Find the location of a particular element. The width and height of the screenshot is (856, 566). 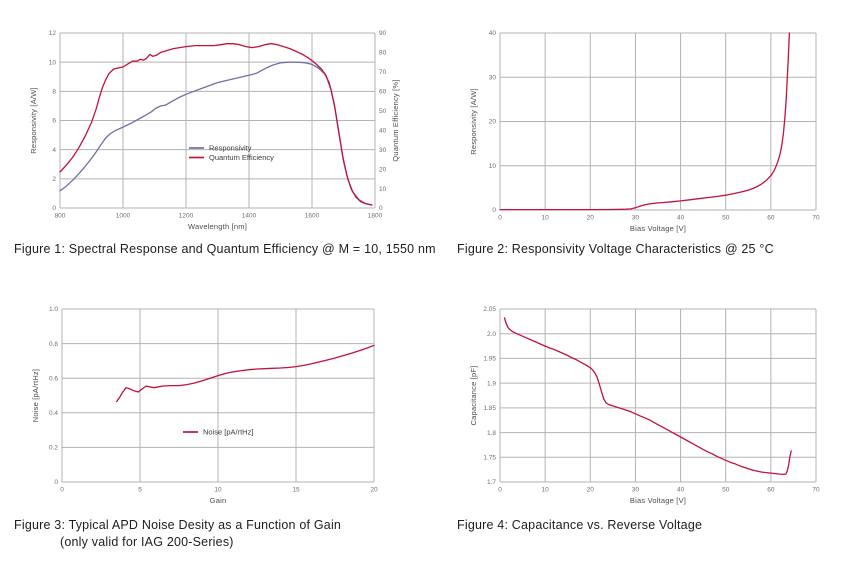

y-tick-label: 1.9 is located at coordinates (491, 383).